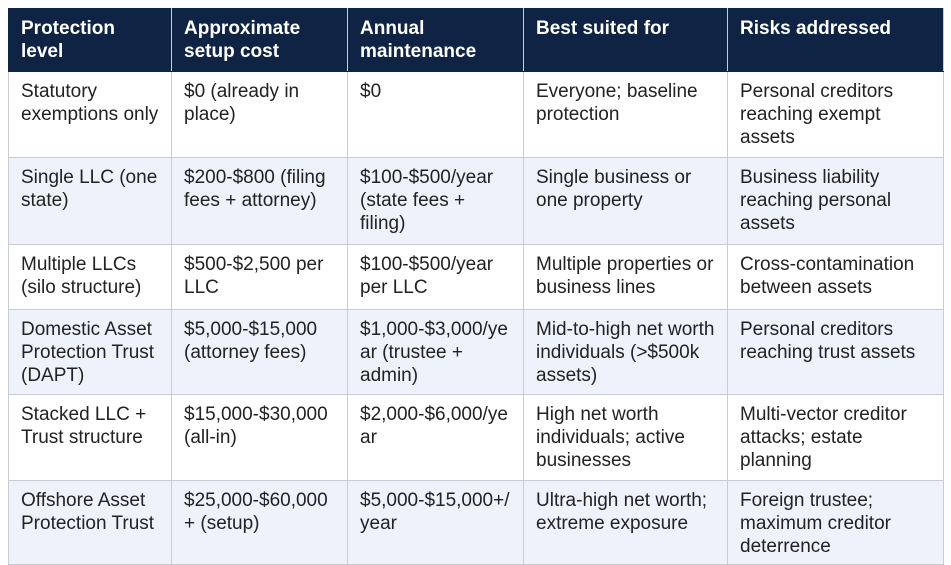 This screenshot has width=951, height=565. I want to click on table-cell: Multiple LLCs (silo structure), so click(90, 277).